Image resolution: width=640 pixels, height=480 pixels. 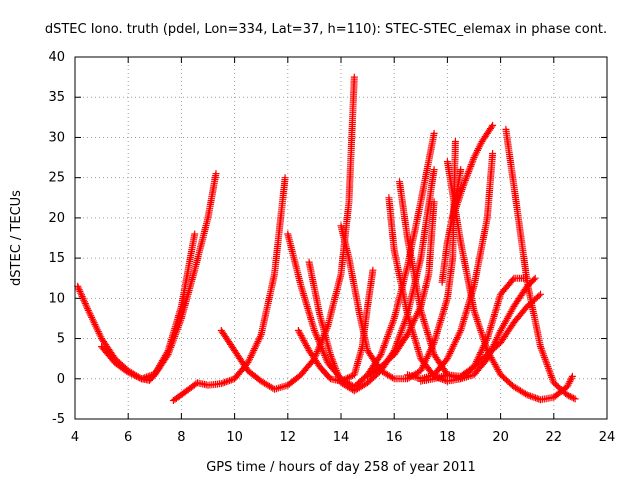 I want to click on x-axis-title: GPS time / hours of day 258 of year 2011, so click(x=341, y=467).